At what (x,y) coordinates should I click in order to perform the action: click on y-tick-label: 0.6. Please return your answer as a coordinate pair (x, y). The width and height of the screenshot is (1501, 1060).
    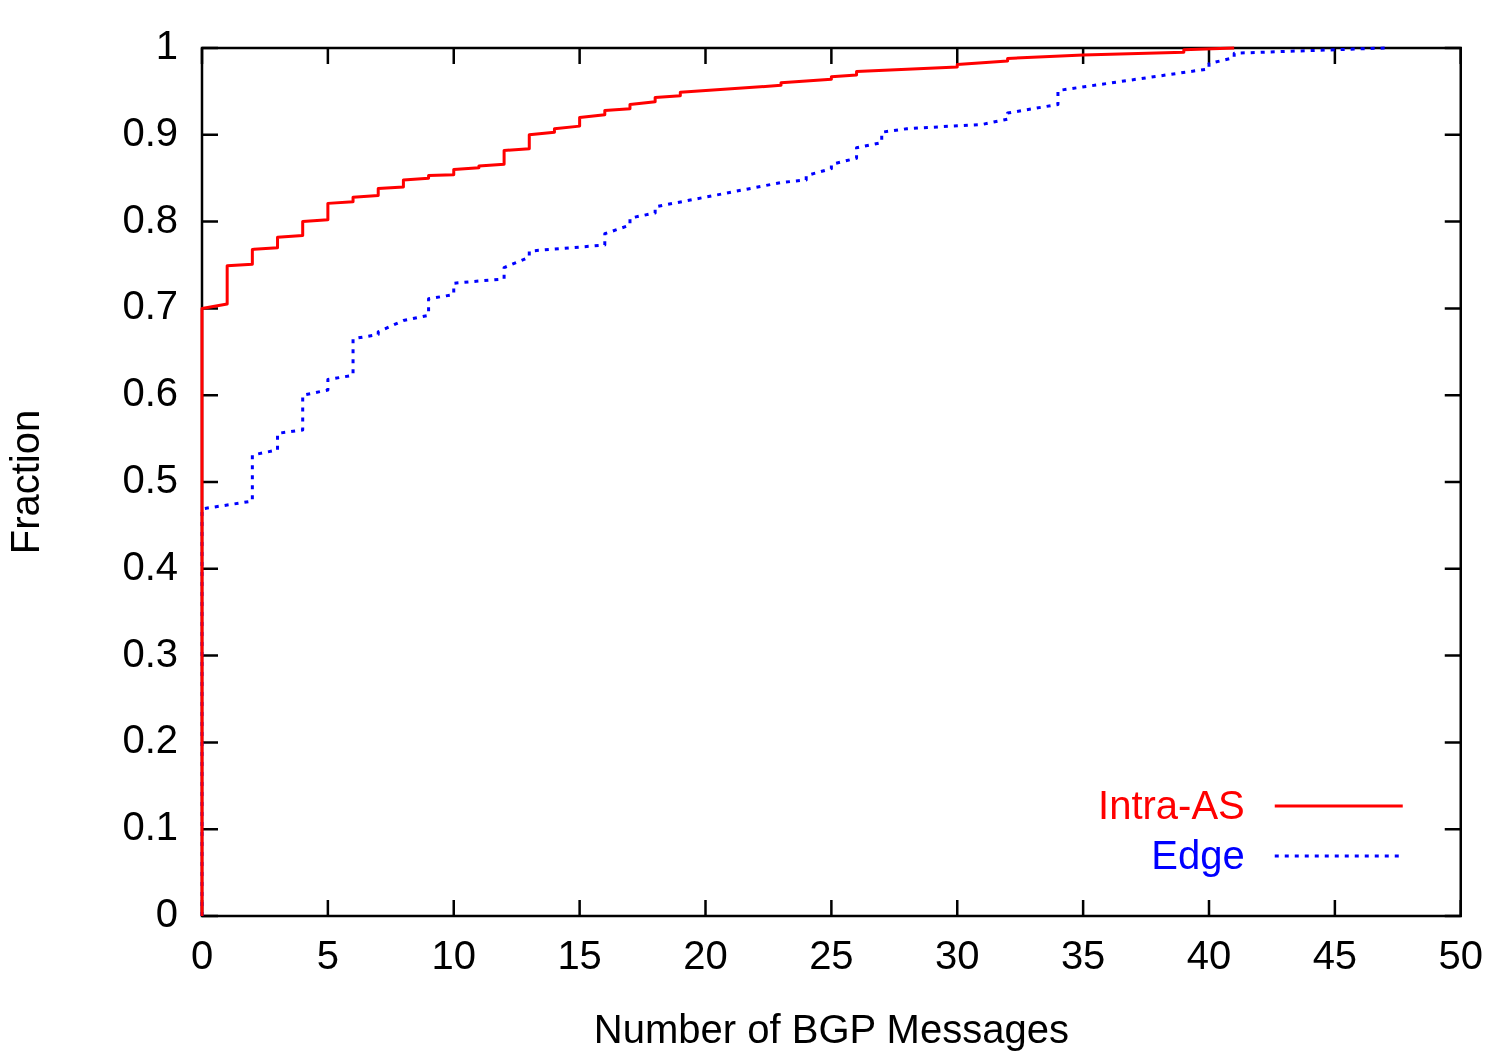
    Looking at the image, I should click on (150, 392).